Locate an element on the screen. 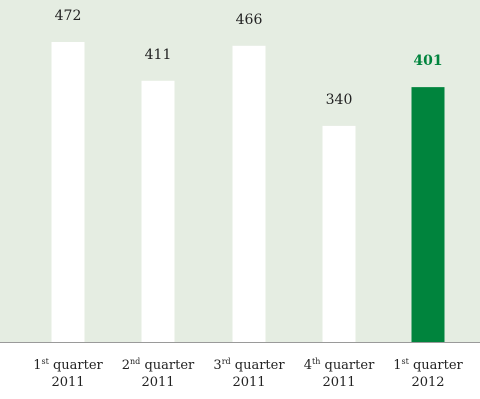 The width and height of the screenshot is (480, 399). bar-value-label-1: 472 is located at coordinates (68, 16).